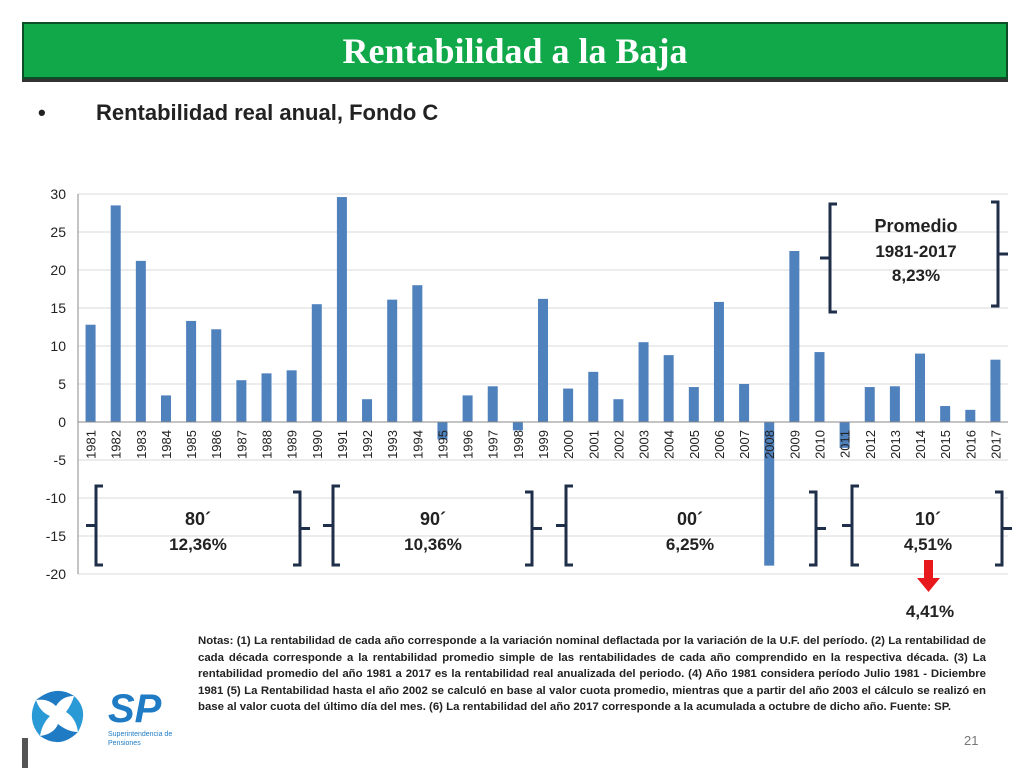  Describe the element at coordinates (433, 519) in the screenshot. I see `decade-label: 90´` at that location.